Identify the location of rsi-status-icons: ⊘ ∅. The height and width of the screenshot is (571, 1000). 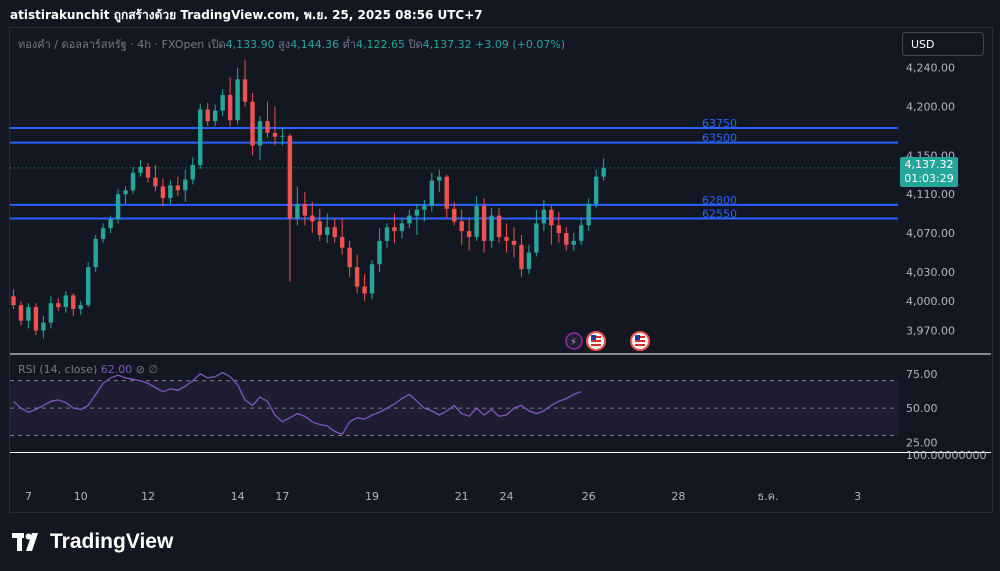
(147, 369).